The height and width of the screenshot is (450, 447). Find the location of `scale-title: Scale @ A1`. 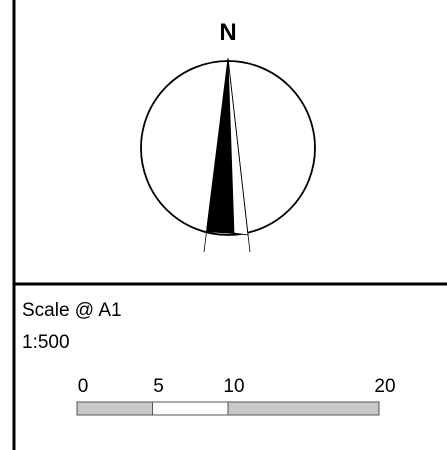

scale-title: Scale @ A1 is located at coordinates (72, 310).